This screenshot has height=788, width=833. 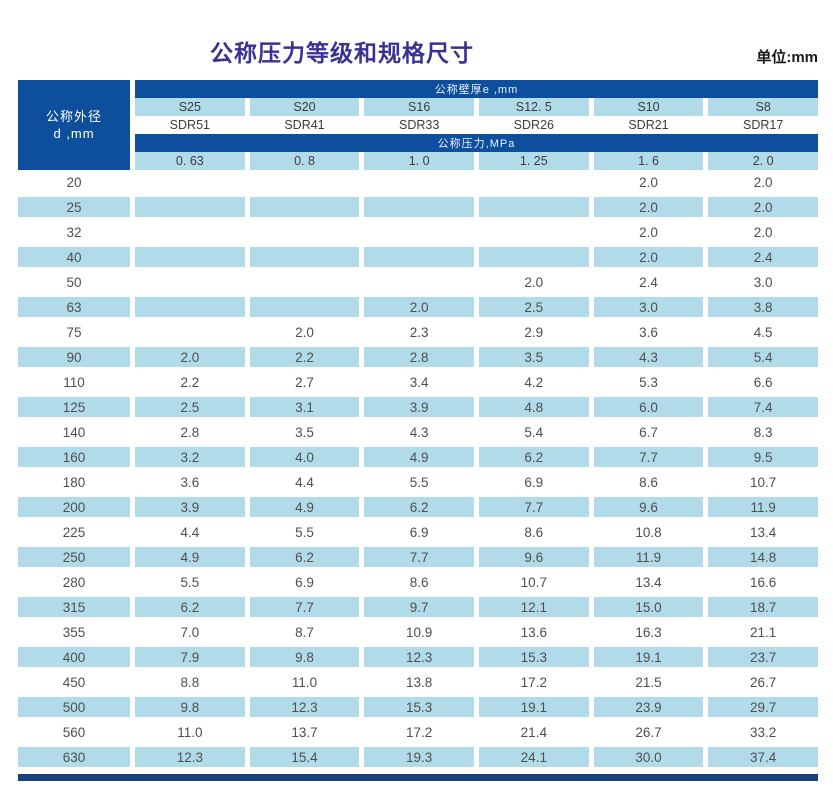 I want to click on row-label-diameter: 500, so click(x=74, y=707).